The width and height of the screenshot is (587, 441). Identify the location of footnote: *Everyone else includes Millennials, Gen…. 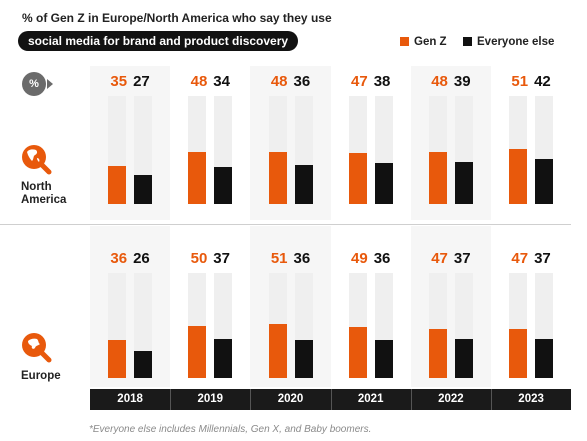
(230, 429).